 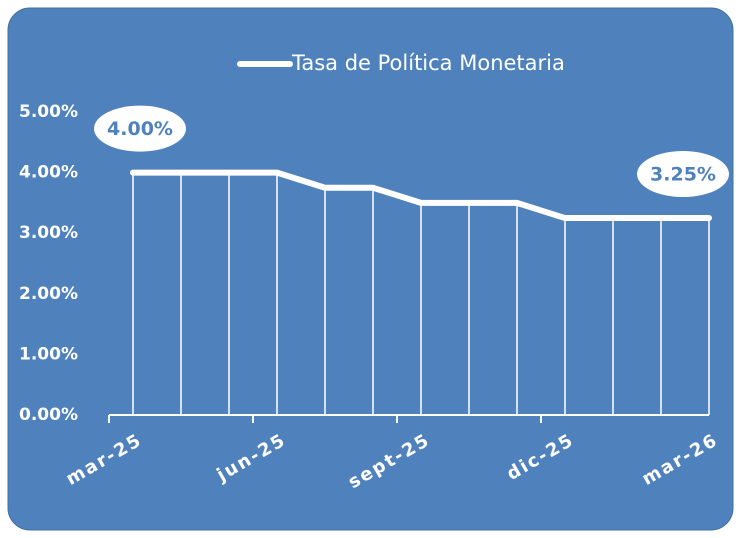 I want to click on y-tick-label: 5.00%, so click(x=48, y=112).